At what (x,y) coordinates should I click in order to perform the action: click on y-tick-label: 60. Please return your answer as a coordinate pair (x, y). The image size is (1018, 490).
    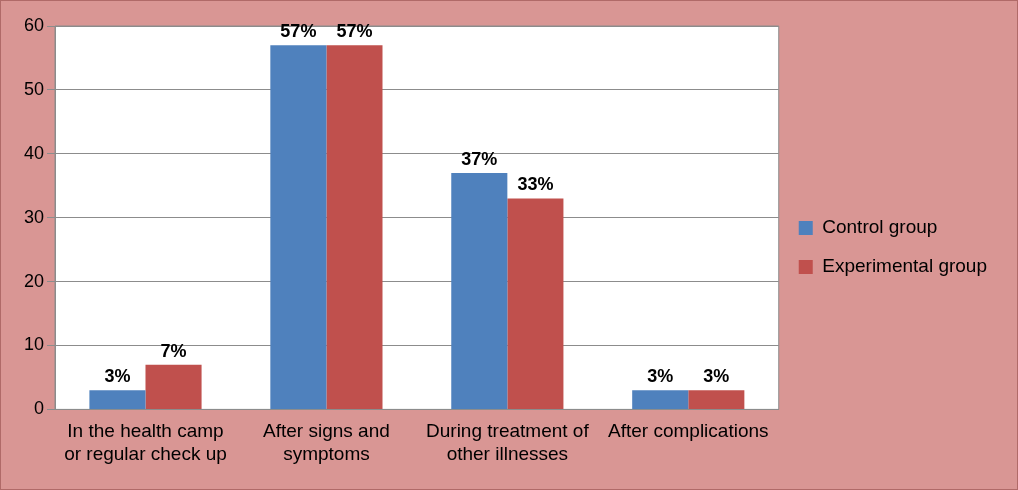
    Looking at the image, I should click on (34, 24).